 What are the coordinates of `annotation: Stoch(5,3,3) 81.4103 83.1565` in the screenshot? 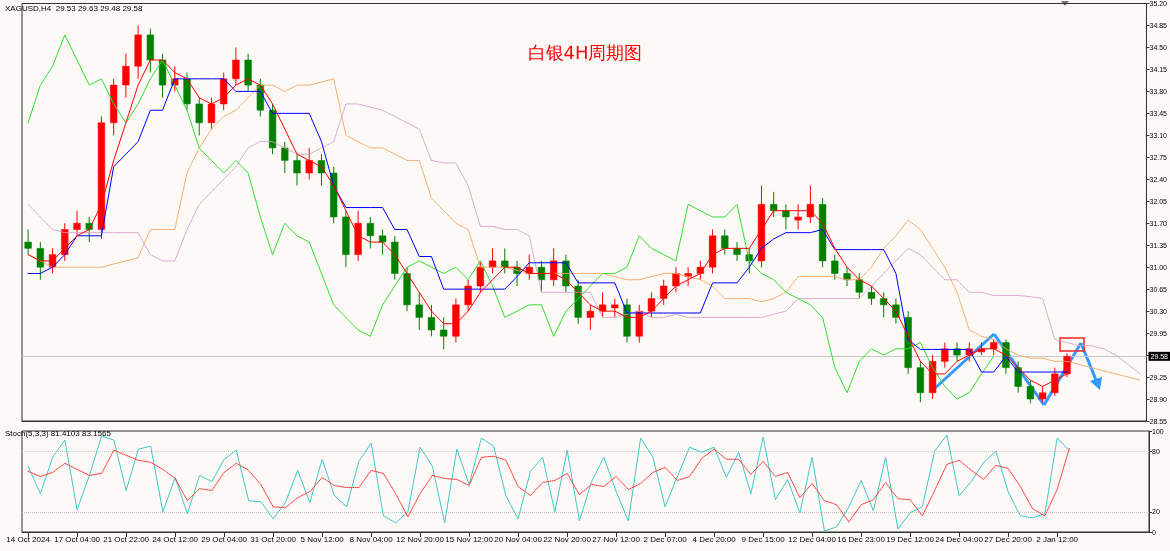 It's located at (58, 433).